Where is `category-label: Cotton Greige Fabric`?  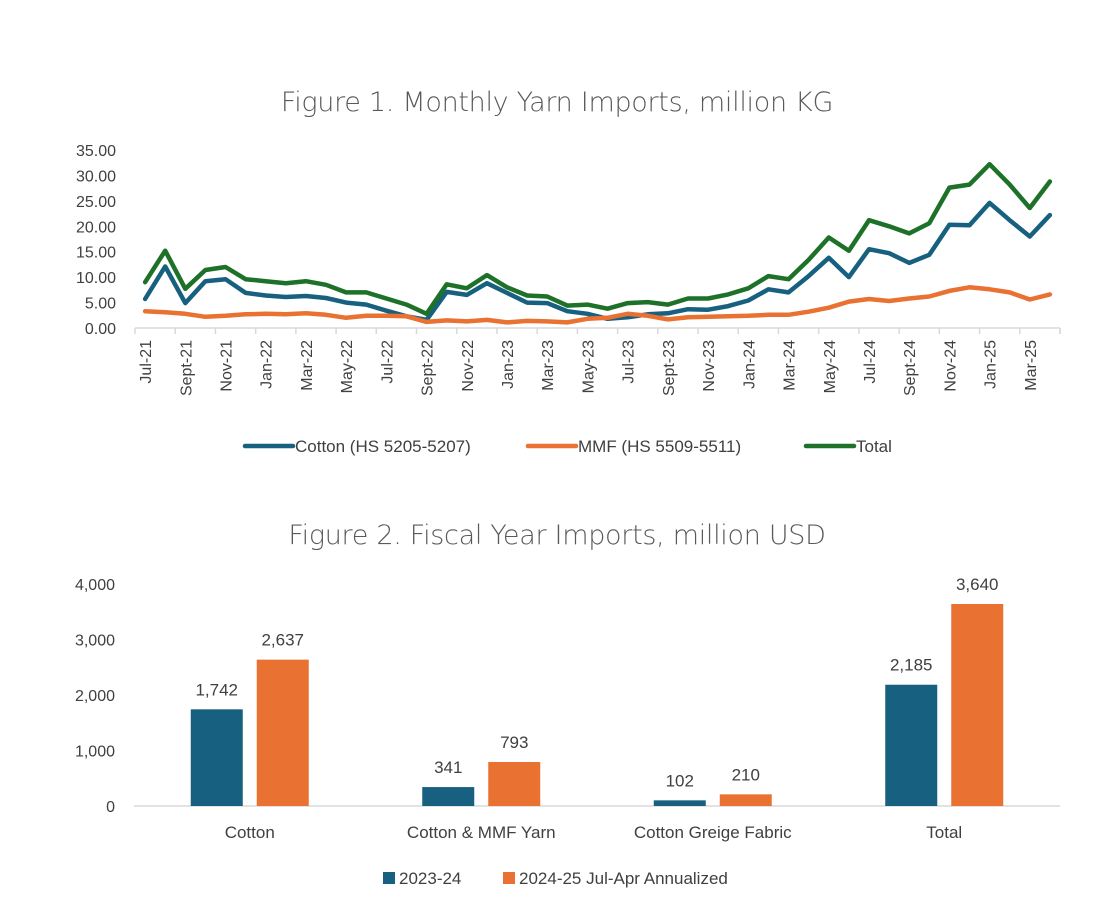
category-label: Cotton Greige Fabric is located at coordinates (713, 832).